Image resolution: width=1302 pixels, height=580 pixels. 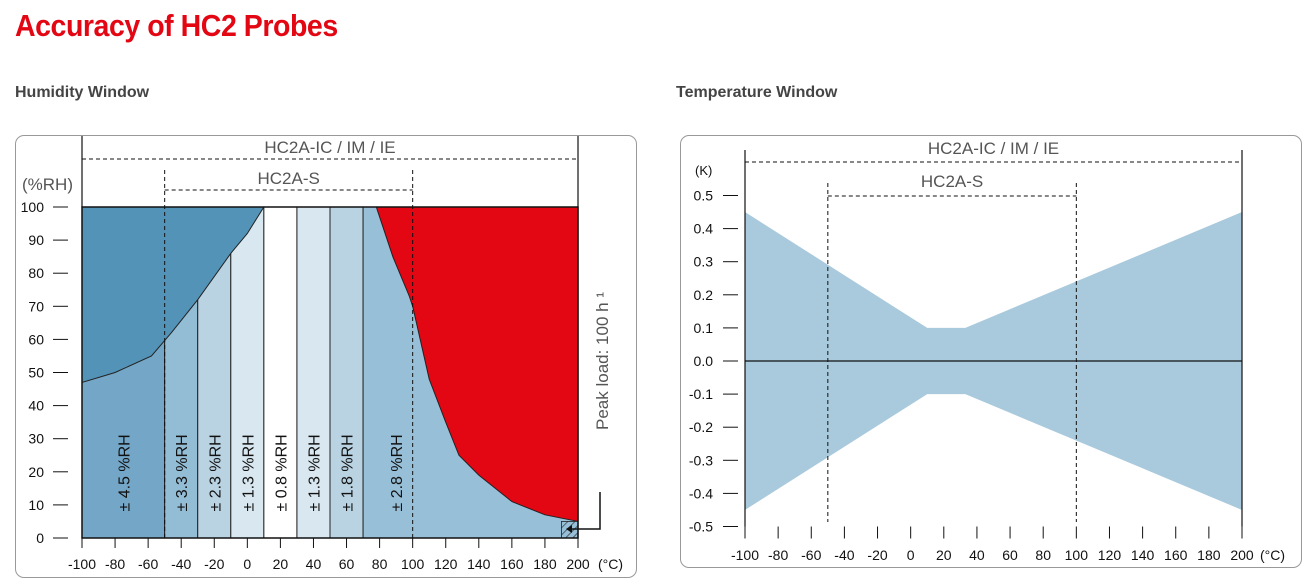 What do you see at coordinates (584, 511) in the screenshot?
I see `peak-load-pointer` at bounding box center [584, 511].